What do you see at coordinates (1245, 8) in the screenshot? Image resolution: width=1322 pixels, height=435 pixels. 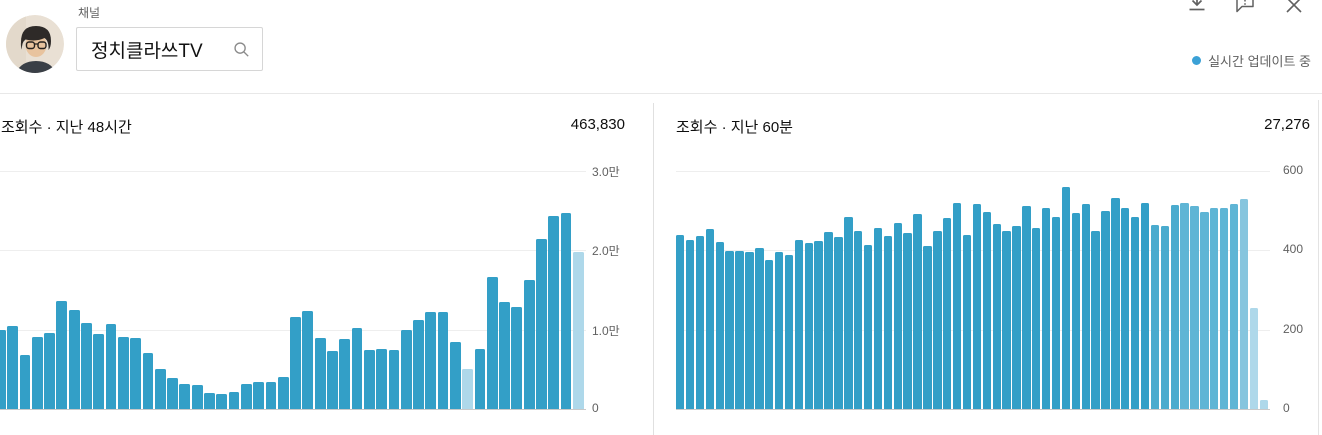 I see `feedback-icon` at bounding box center [1245, 8].